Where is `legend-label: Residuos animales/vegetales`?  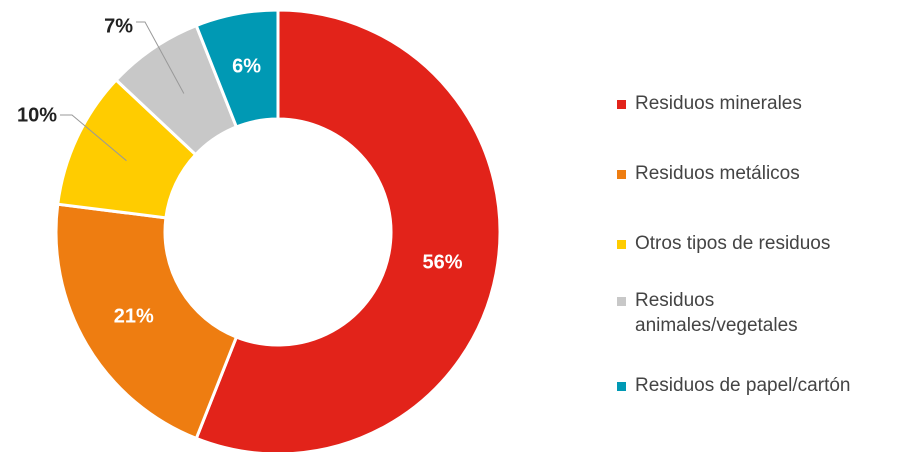
legend-label: Residuos animales/vegetales is located at coordinates (716, 313).